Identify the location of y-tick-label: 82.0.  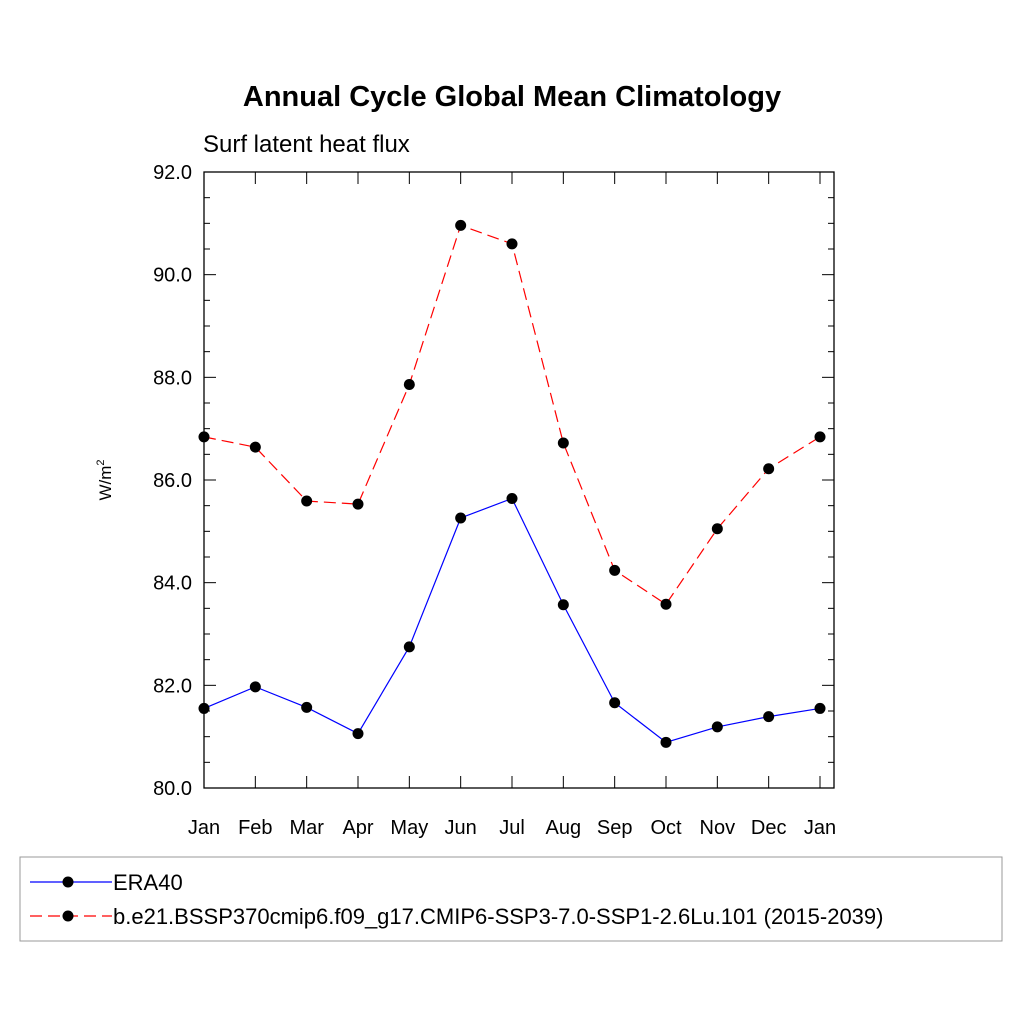
(172, 686).